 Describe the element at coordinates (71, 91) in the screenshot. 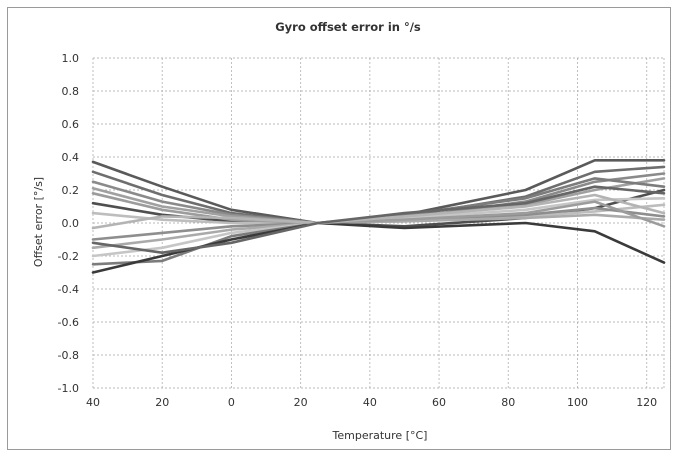

I see `y-tick-label: 0.8` at that location.